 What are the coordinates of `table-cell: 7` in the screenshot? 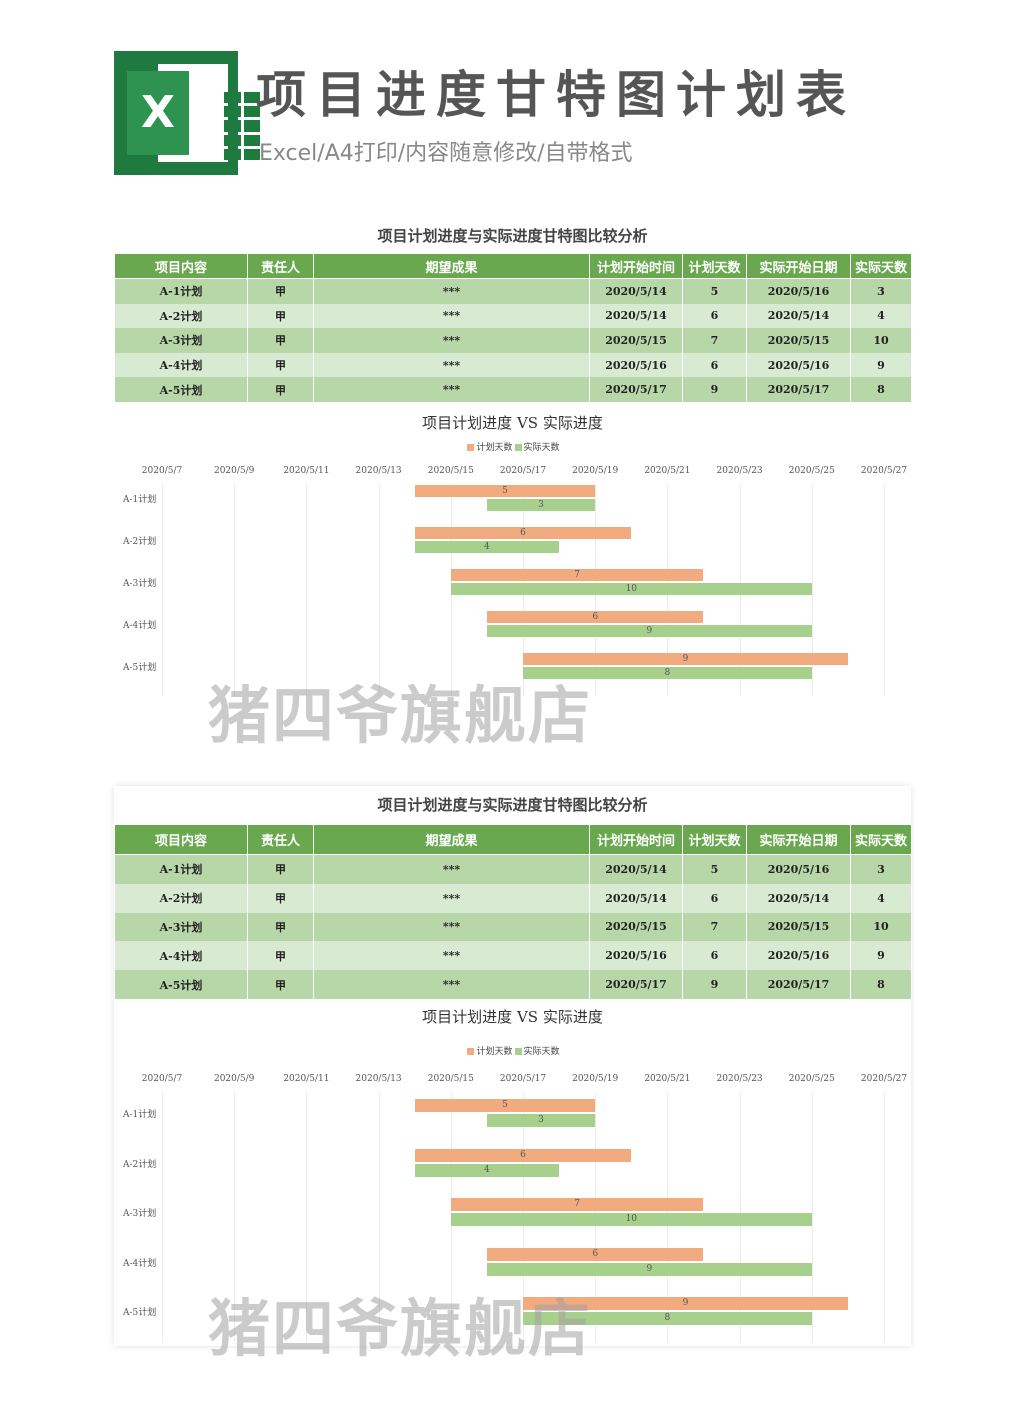 It's located at (714, 927).